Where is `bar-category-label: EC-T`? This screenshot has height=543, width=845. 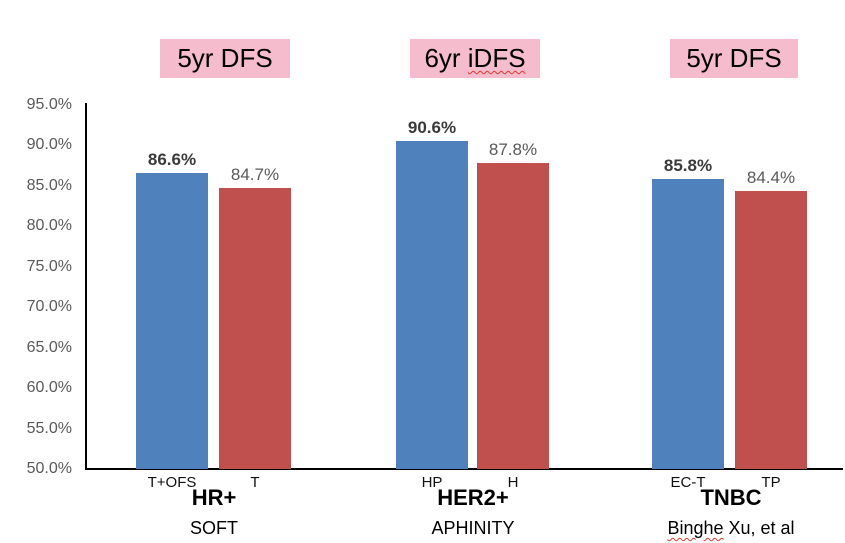
bar-category-label: EC-T is located at coordinates (688, 482).